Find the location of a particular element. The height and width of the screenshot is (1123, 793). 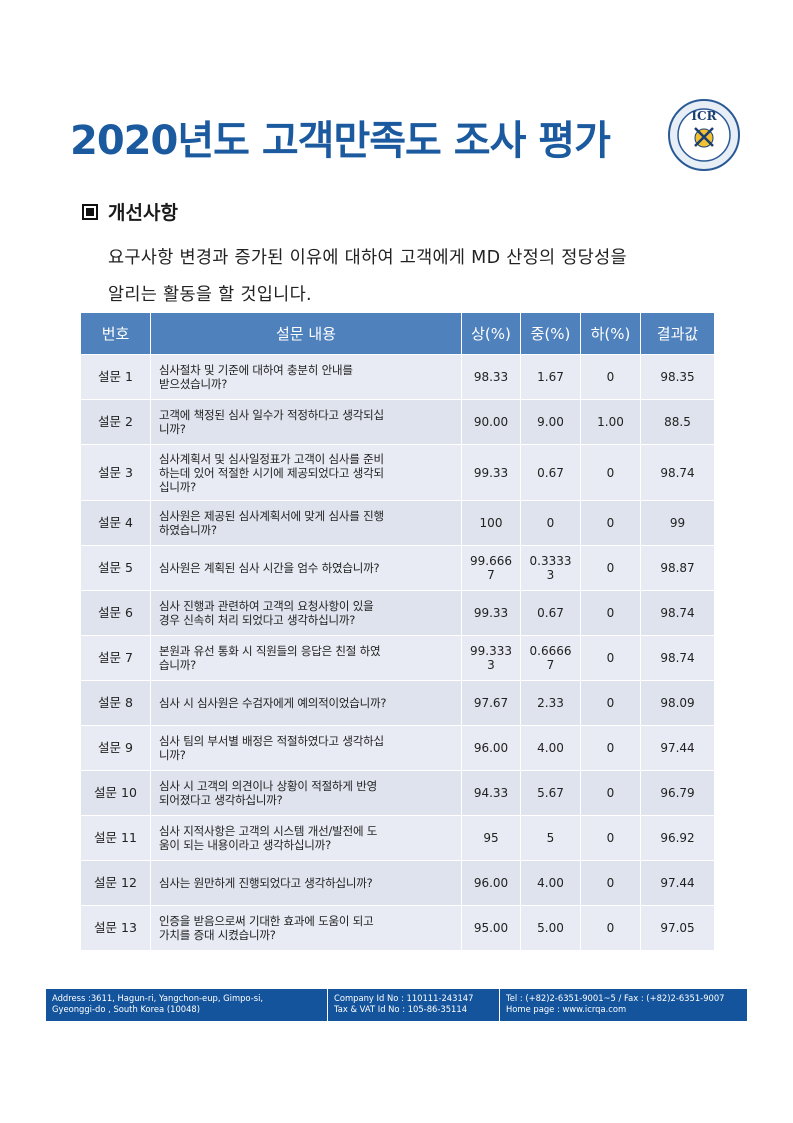

question-number: 설문 5 is located at coordinates (115, 568).